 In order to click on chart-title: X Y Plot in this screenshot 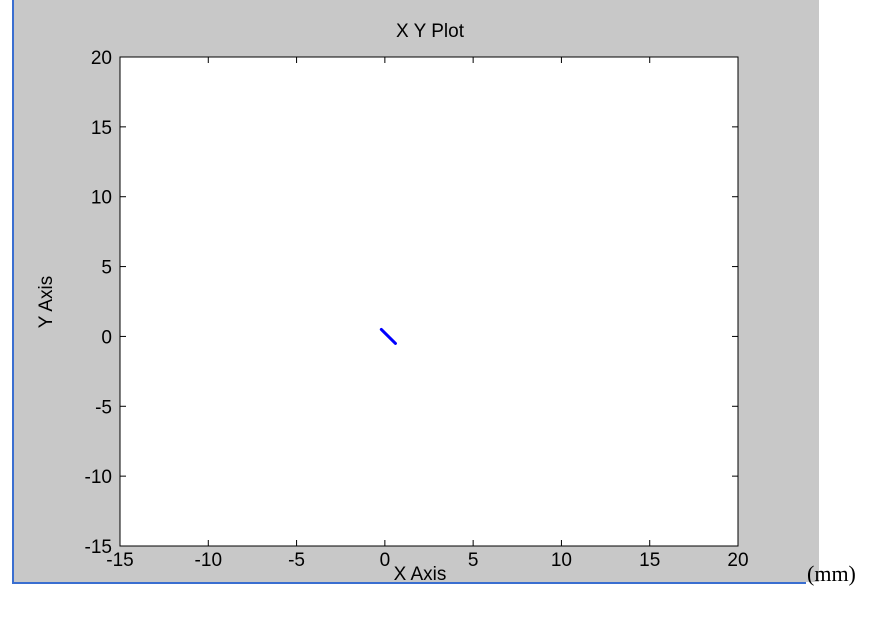, I will do `click(430, 31)`.